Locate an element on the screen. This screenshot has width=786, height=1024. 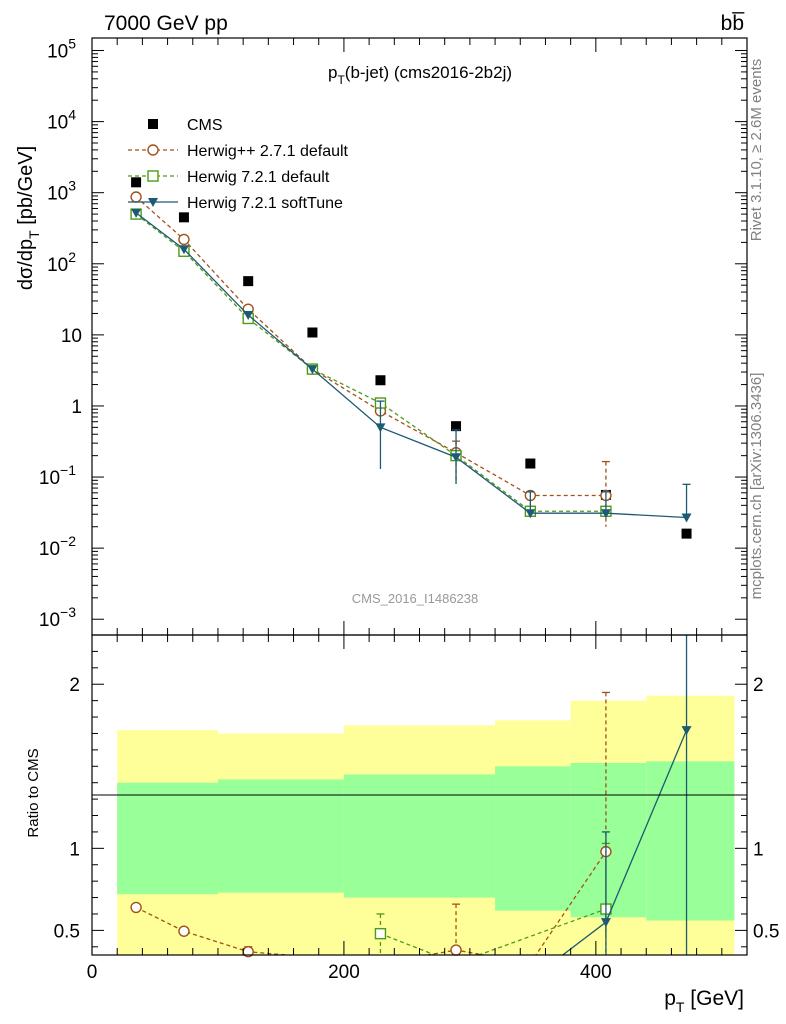
x-tick-label: 200 is located at coordinates (344, 972).